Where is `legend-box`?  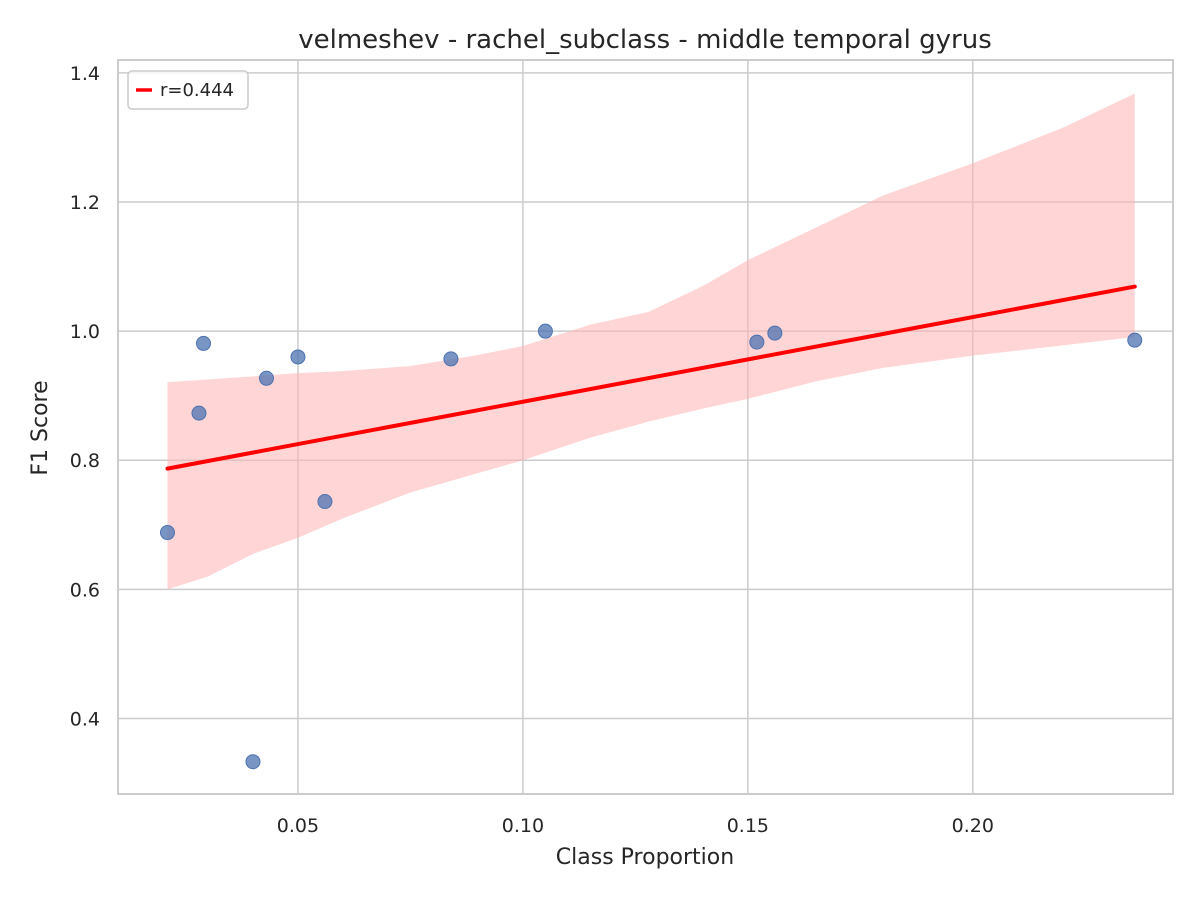
legend-box is located at coordinates (188, 90).